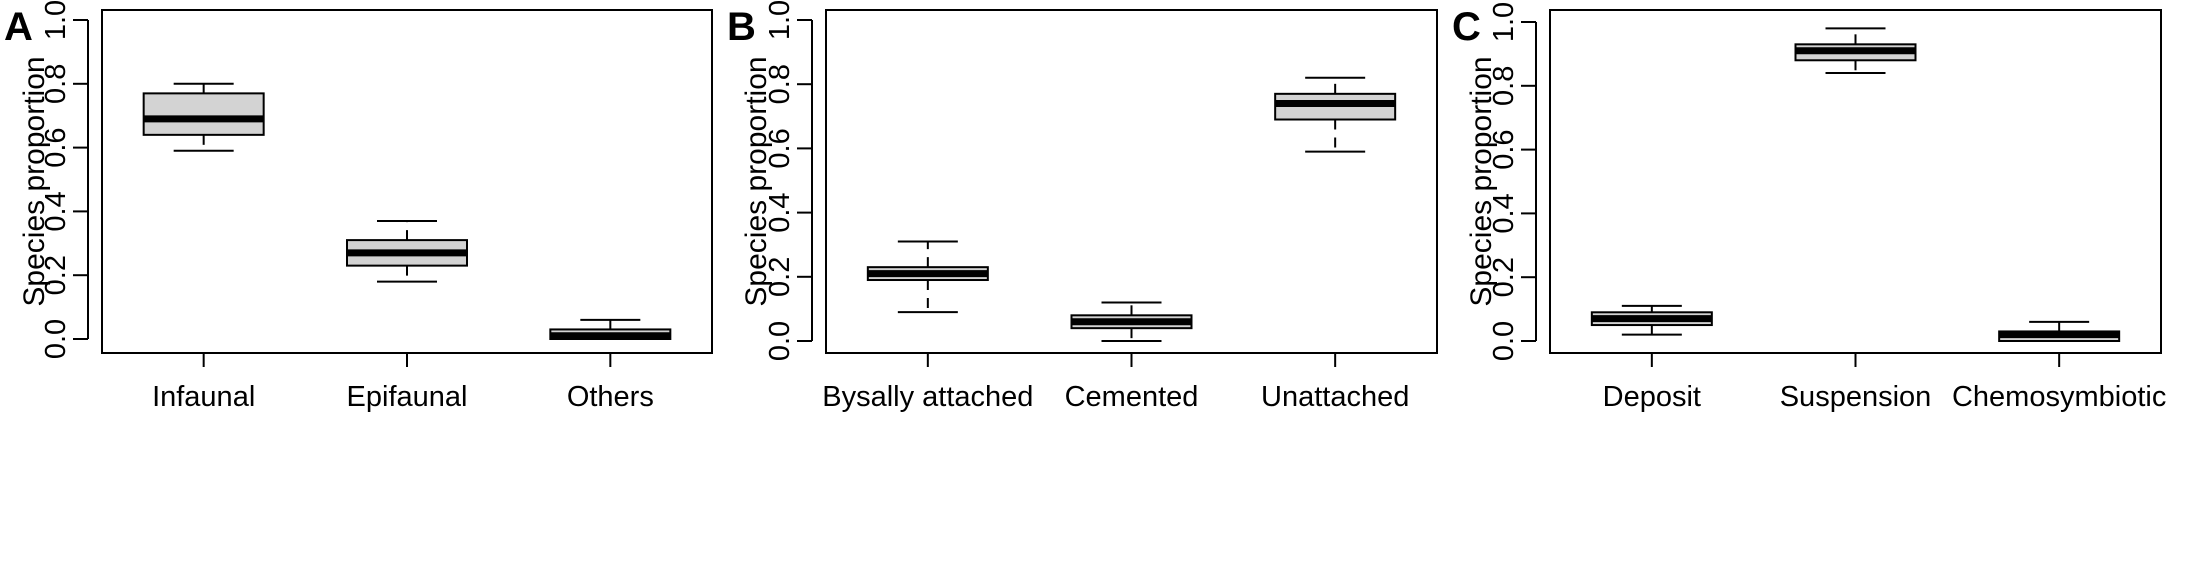 The height and width of the screenshot is (581, 2189). What do you see at coordinates (610, 329) in the screenshot?
I see `boxplot-others` at bounding box center [610, 329].